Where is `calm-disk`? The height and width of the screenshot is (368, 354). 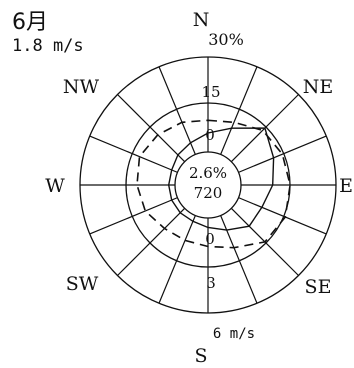
calm-disk is located at coordinates (208, 185).